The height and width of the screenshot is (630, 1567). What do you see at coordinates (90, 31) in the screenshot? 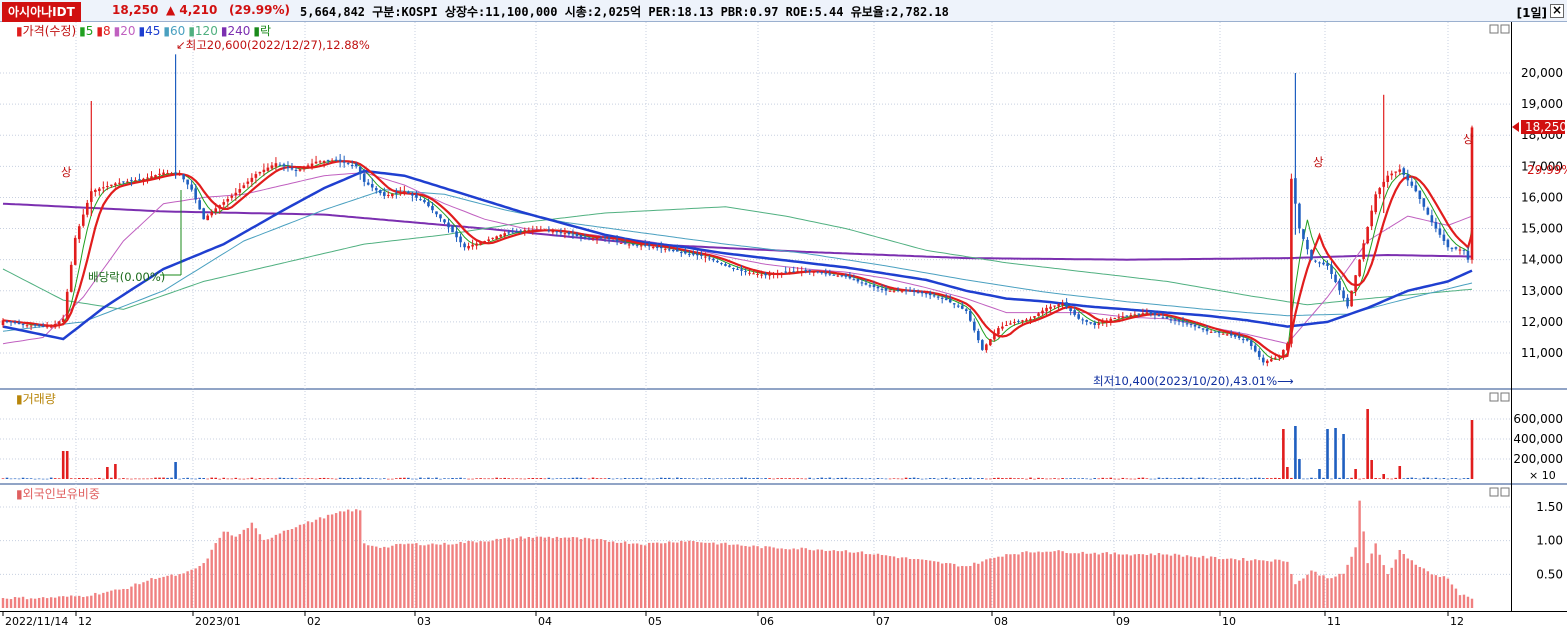
I see `legend-item: 5` at bounding box center [90, 31].